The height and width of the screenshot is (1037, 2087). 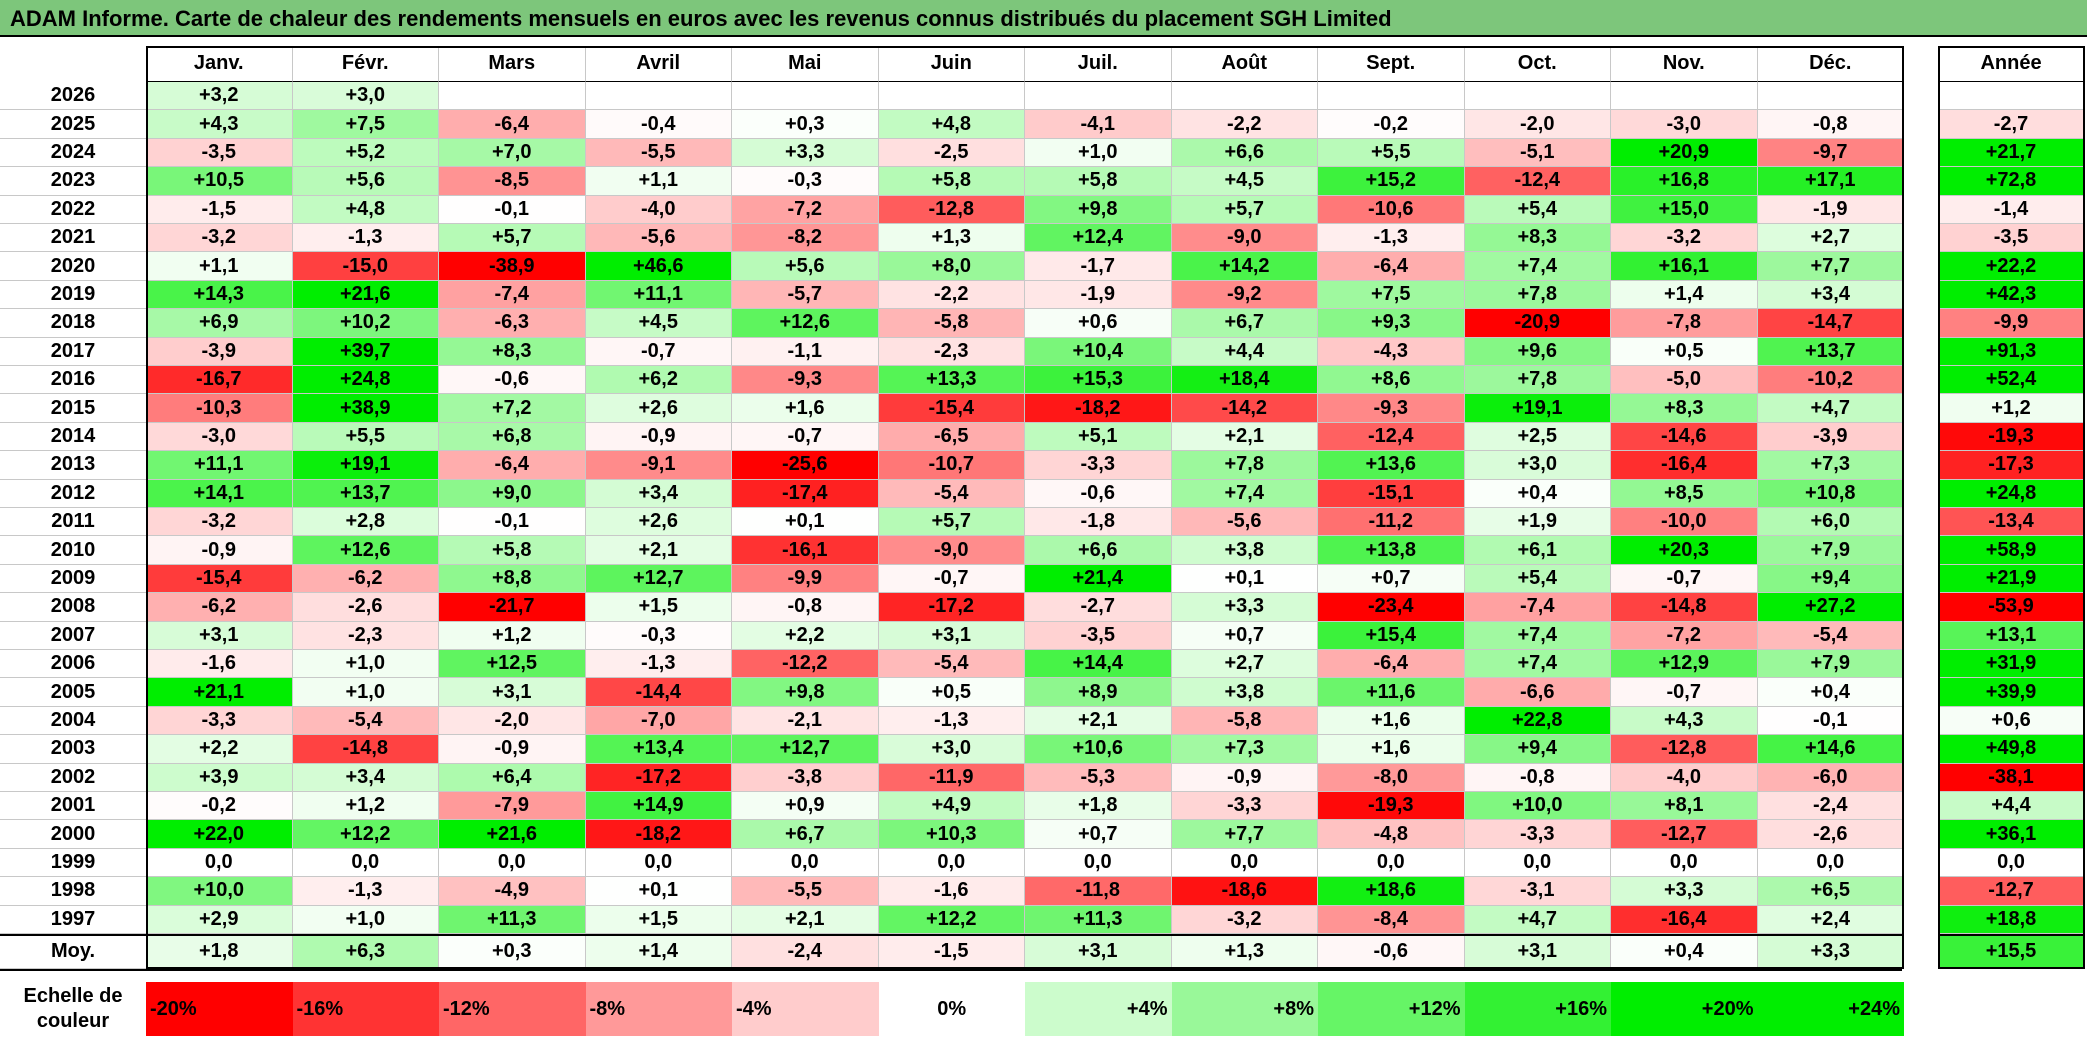 I want to click on heatmap-cell: -6,5, so click(x=951, y=437).